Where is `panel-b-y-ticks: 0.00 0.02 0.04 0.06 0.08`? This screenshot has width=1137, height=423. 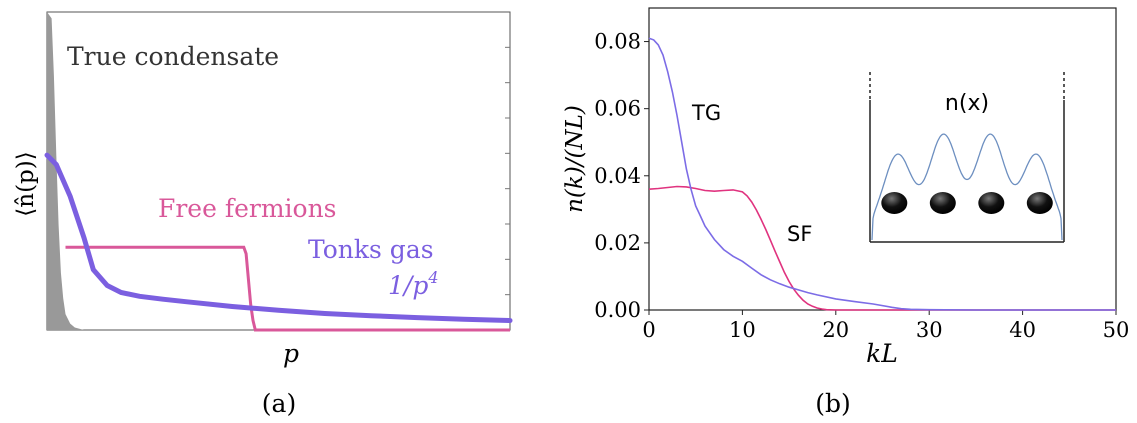 panel-b-y-ticks: 0.00 0.02 0.04 0.06 0.08 is located at coordinates (621, 176).